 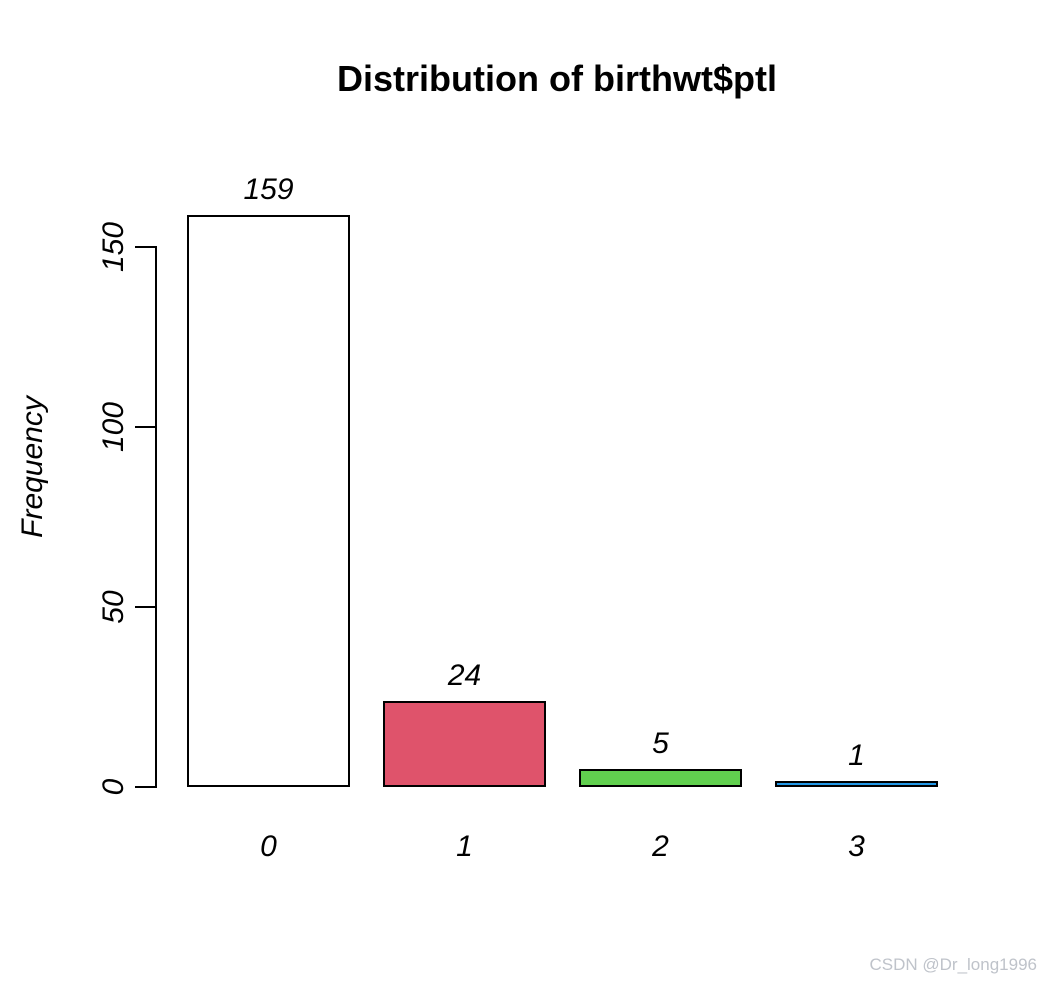 I want to click on x-tick-label: 3, so click(x=856, y=846).